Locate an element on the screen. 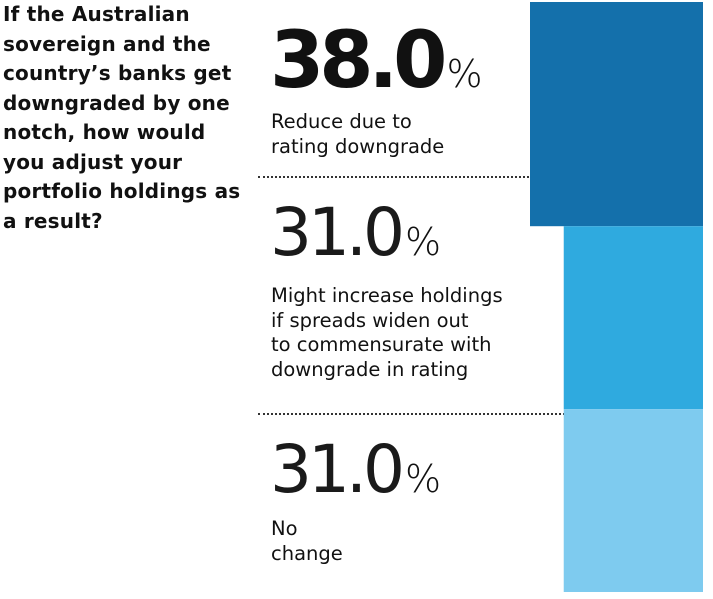 This screenshot has width=713, height=599. answer-label-3: No change is located at coordinates (416, 541).